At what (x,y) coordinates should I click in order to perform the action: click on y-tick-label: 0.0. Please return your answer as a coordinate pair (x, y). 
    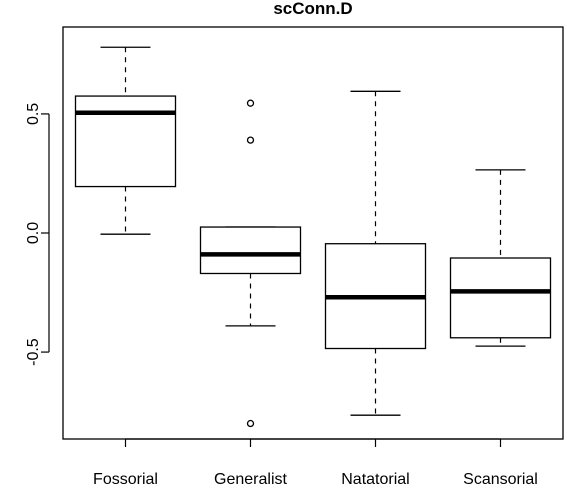
    Looking at the image, I should click on (33, 233).